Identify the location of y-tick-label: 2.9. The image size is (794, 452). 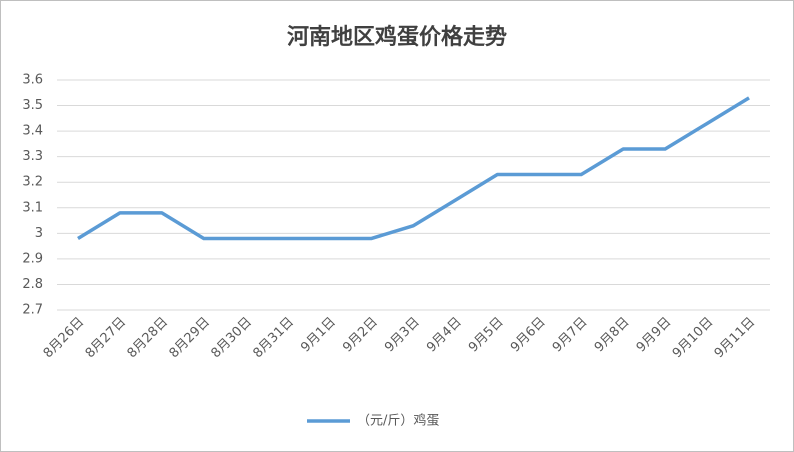
(32, 258).